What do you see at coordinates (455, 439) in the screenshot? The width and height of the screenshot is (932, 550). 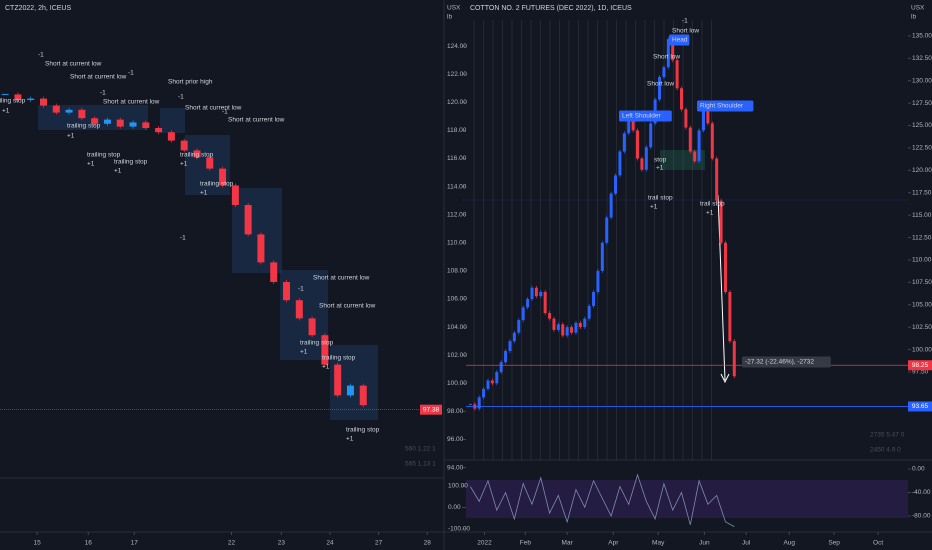 I see `y-tick-label: 96.00` at bounding box center [455, 439].